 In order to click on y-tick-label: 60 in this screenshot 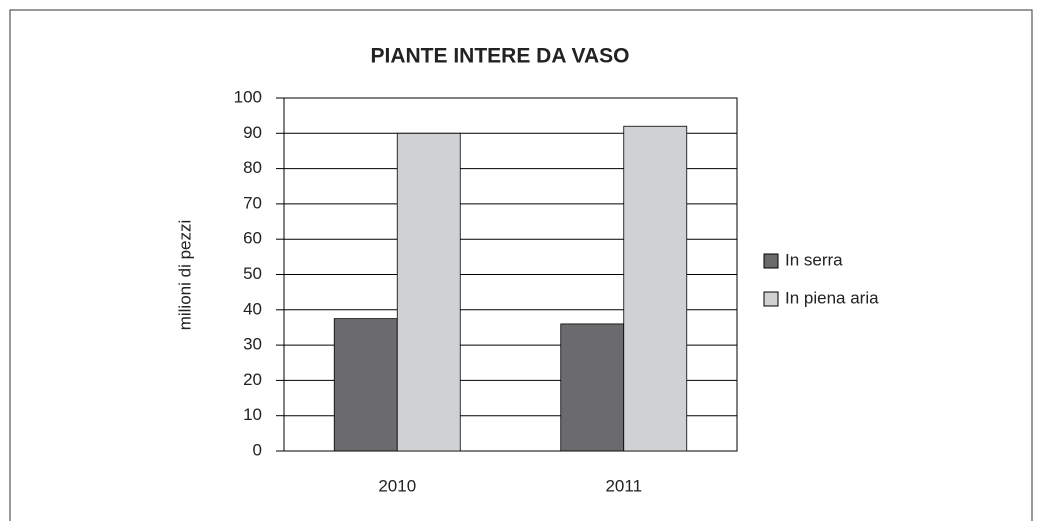, I will do `click(252, 238)`.